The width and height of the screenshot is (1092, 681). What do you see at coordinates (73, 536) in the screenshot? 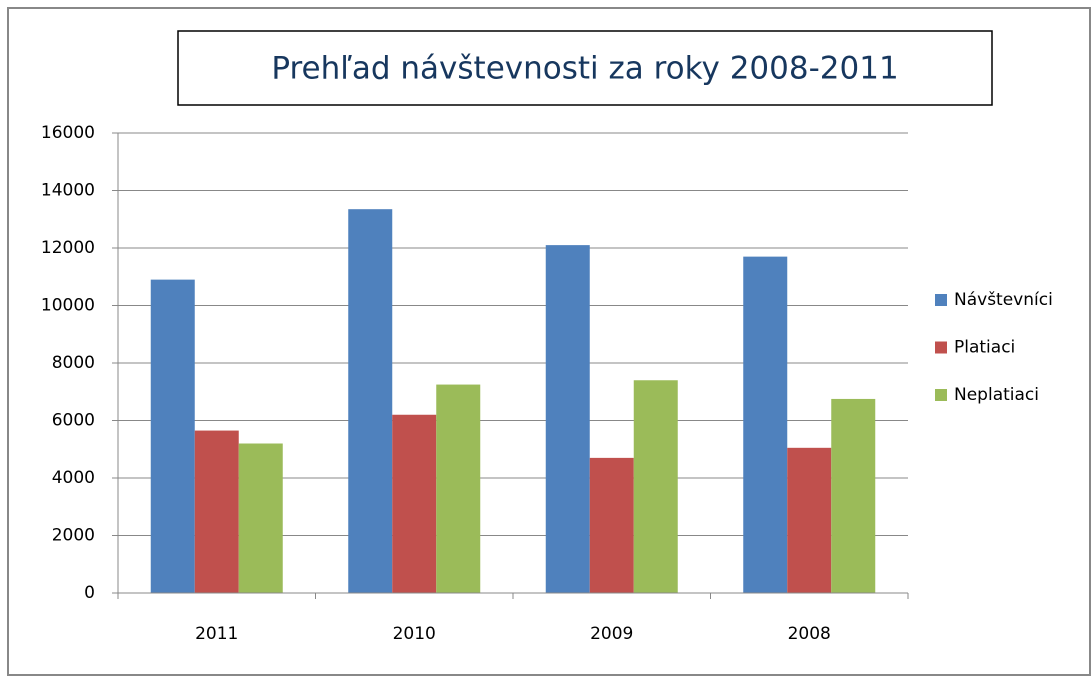
I see `y-tick-label: 2000` at bounding box center [73, 536].